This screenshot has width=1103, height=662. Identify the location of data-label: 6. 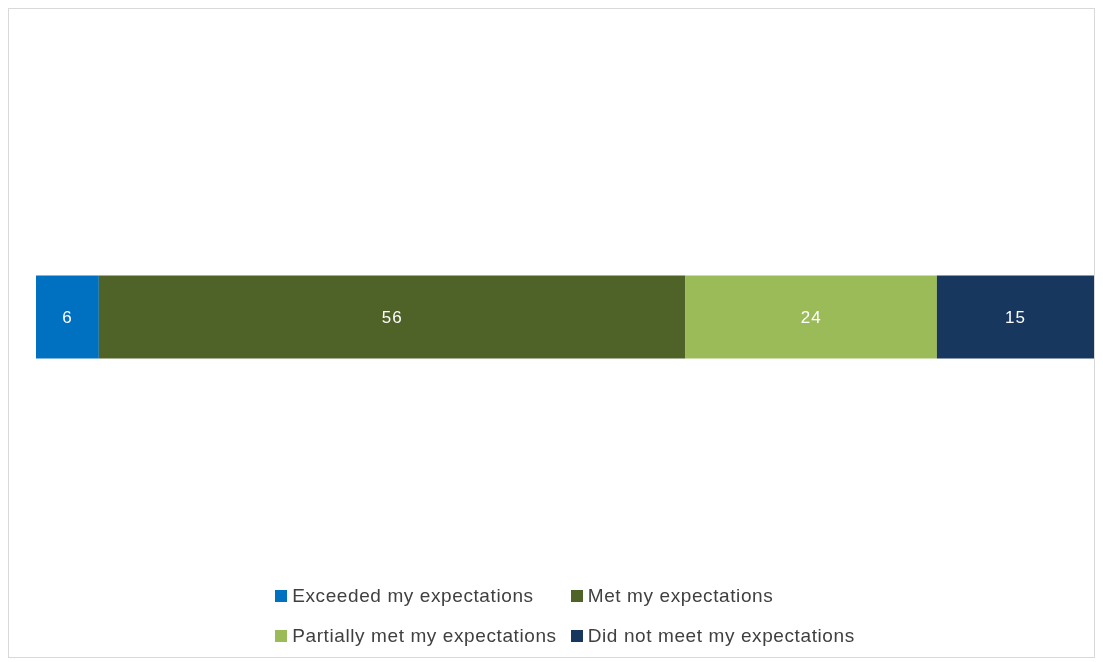
(67, 317).